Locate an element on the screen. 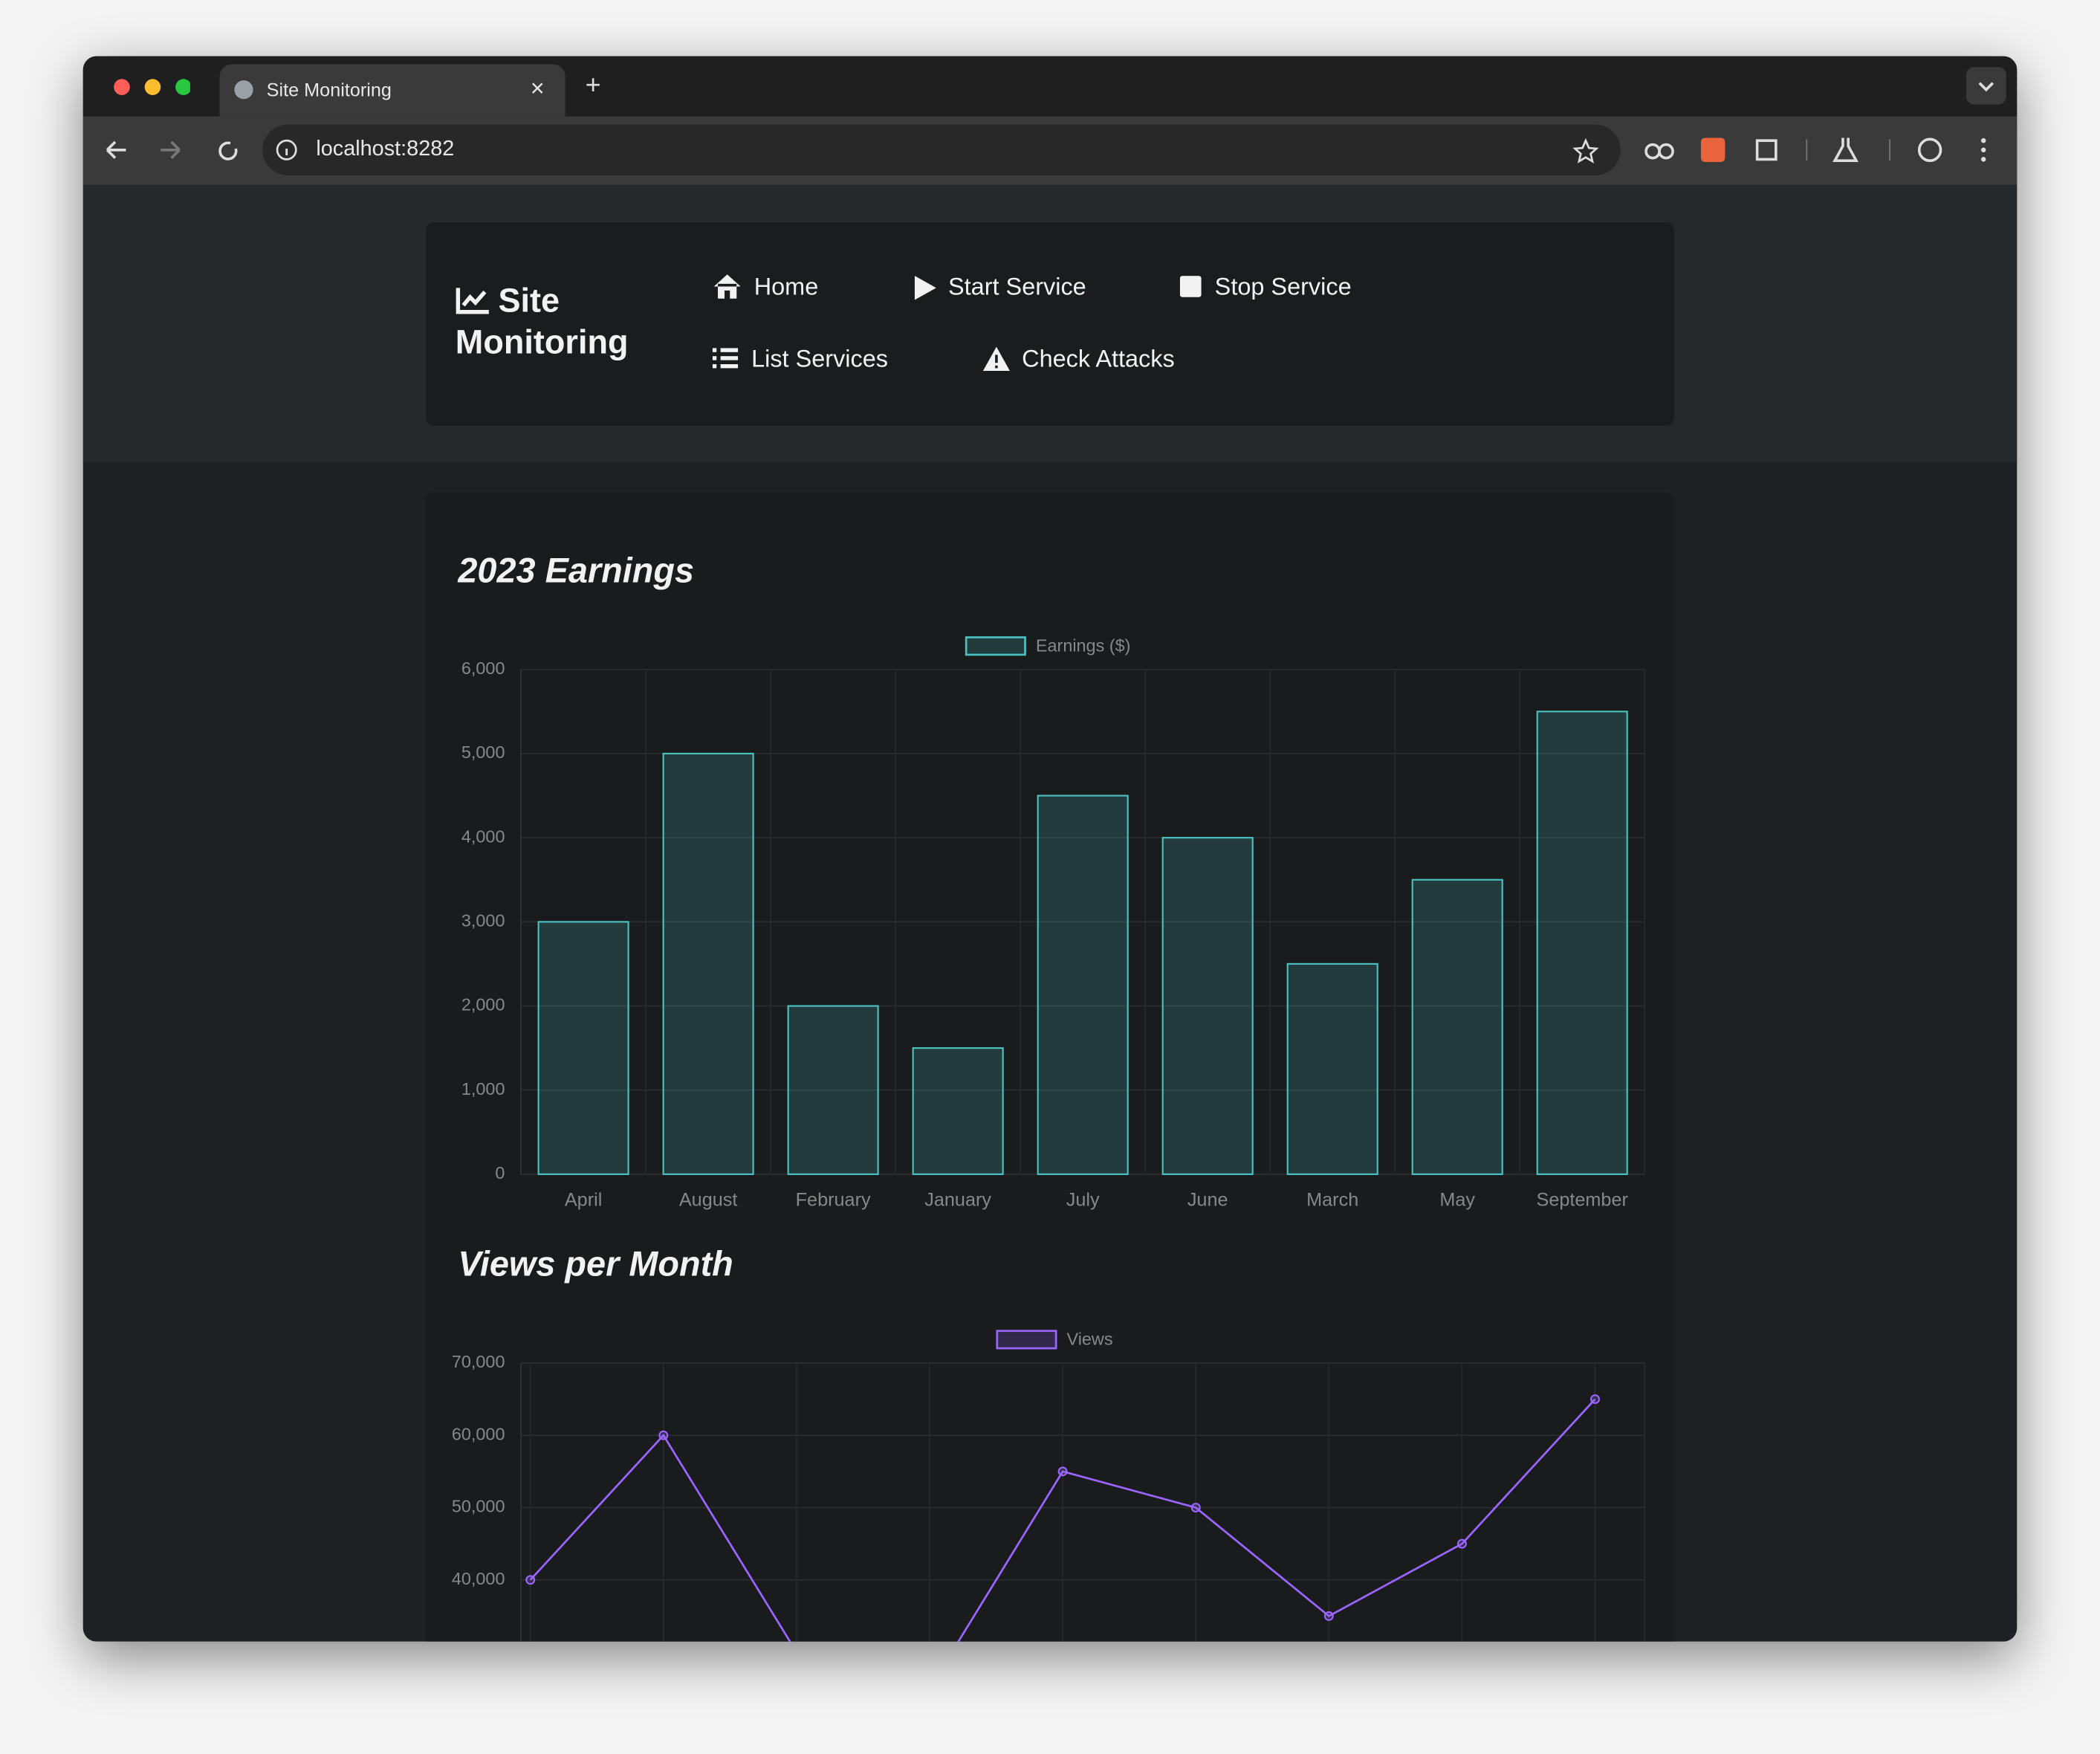 The image size is (2100, 1754). y-tick-label: 50,000 is located at coordinates (478, 1506).